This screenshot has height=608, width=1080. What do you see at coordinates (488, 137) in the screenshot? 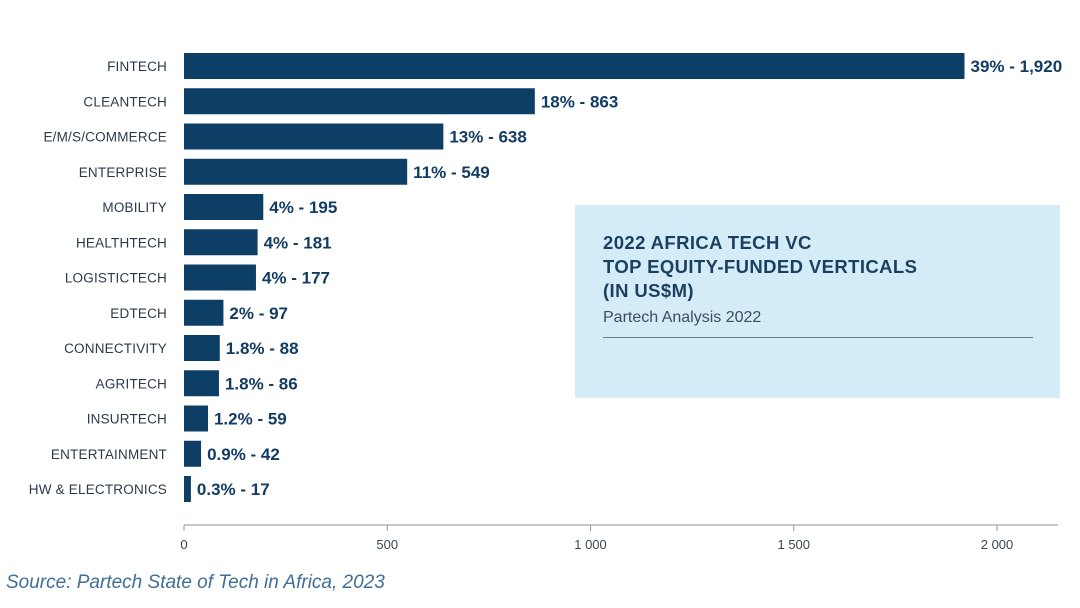
I see `data-label: 13% - 638` at bounding box center [488, 137].